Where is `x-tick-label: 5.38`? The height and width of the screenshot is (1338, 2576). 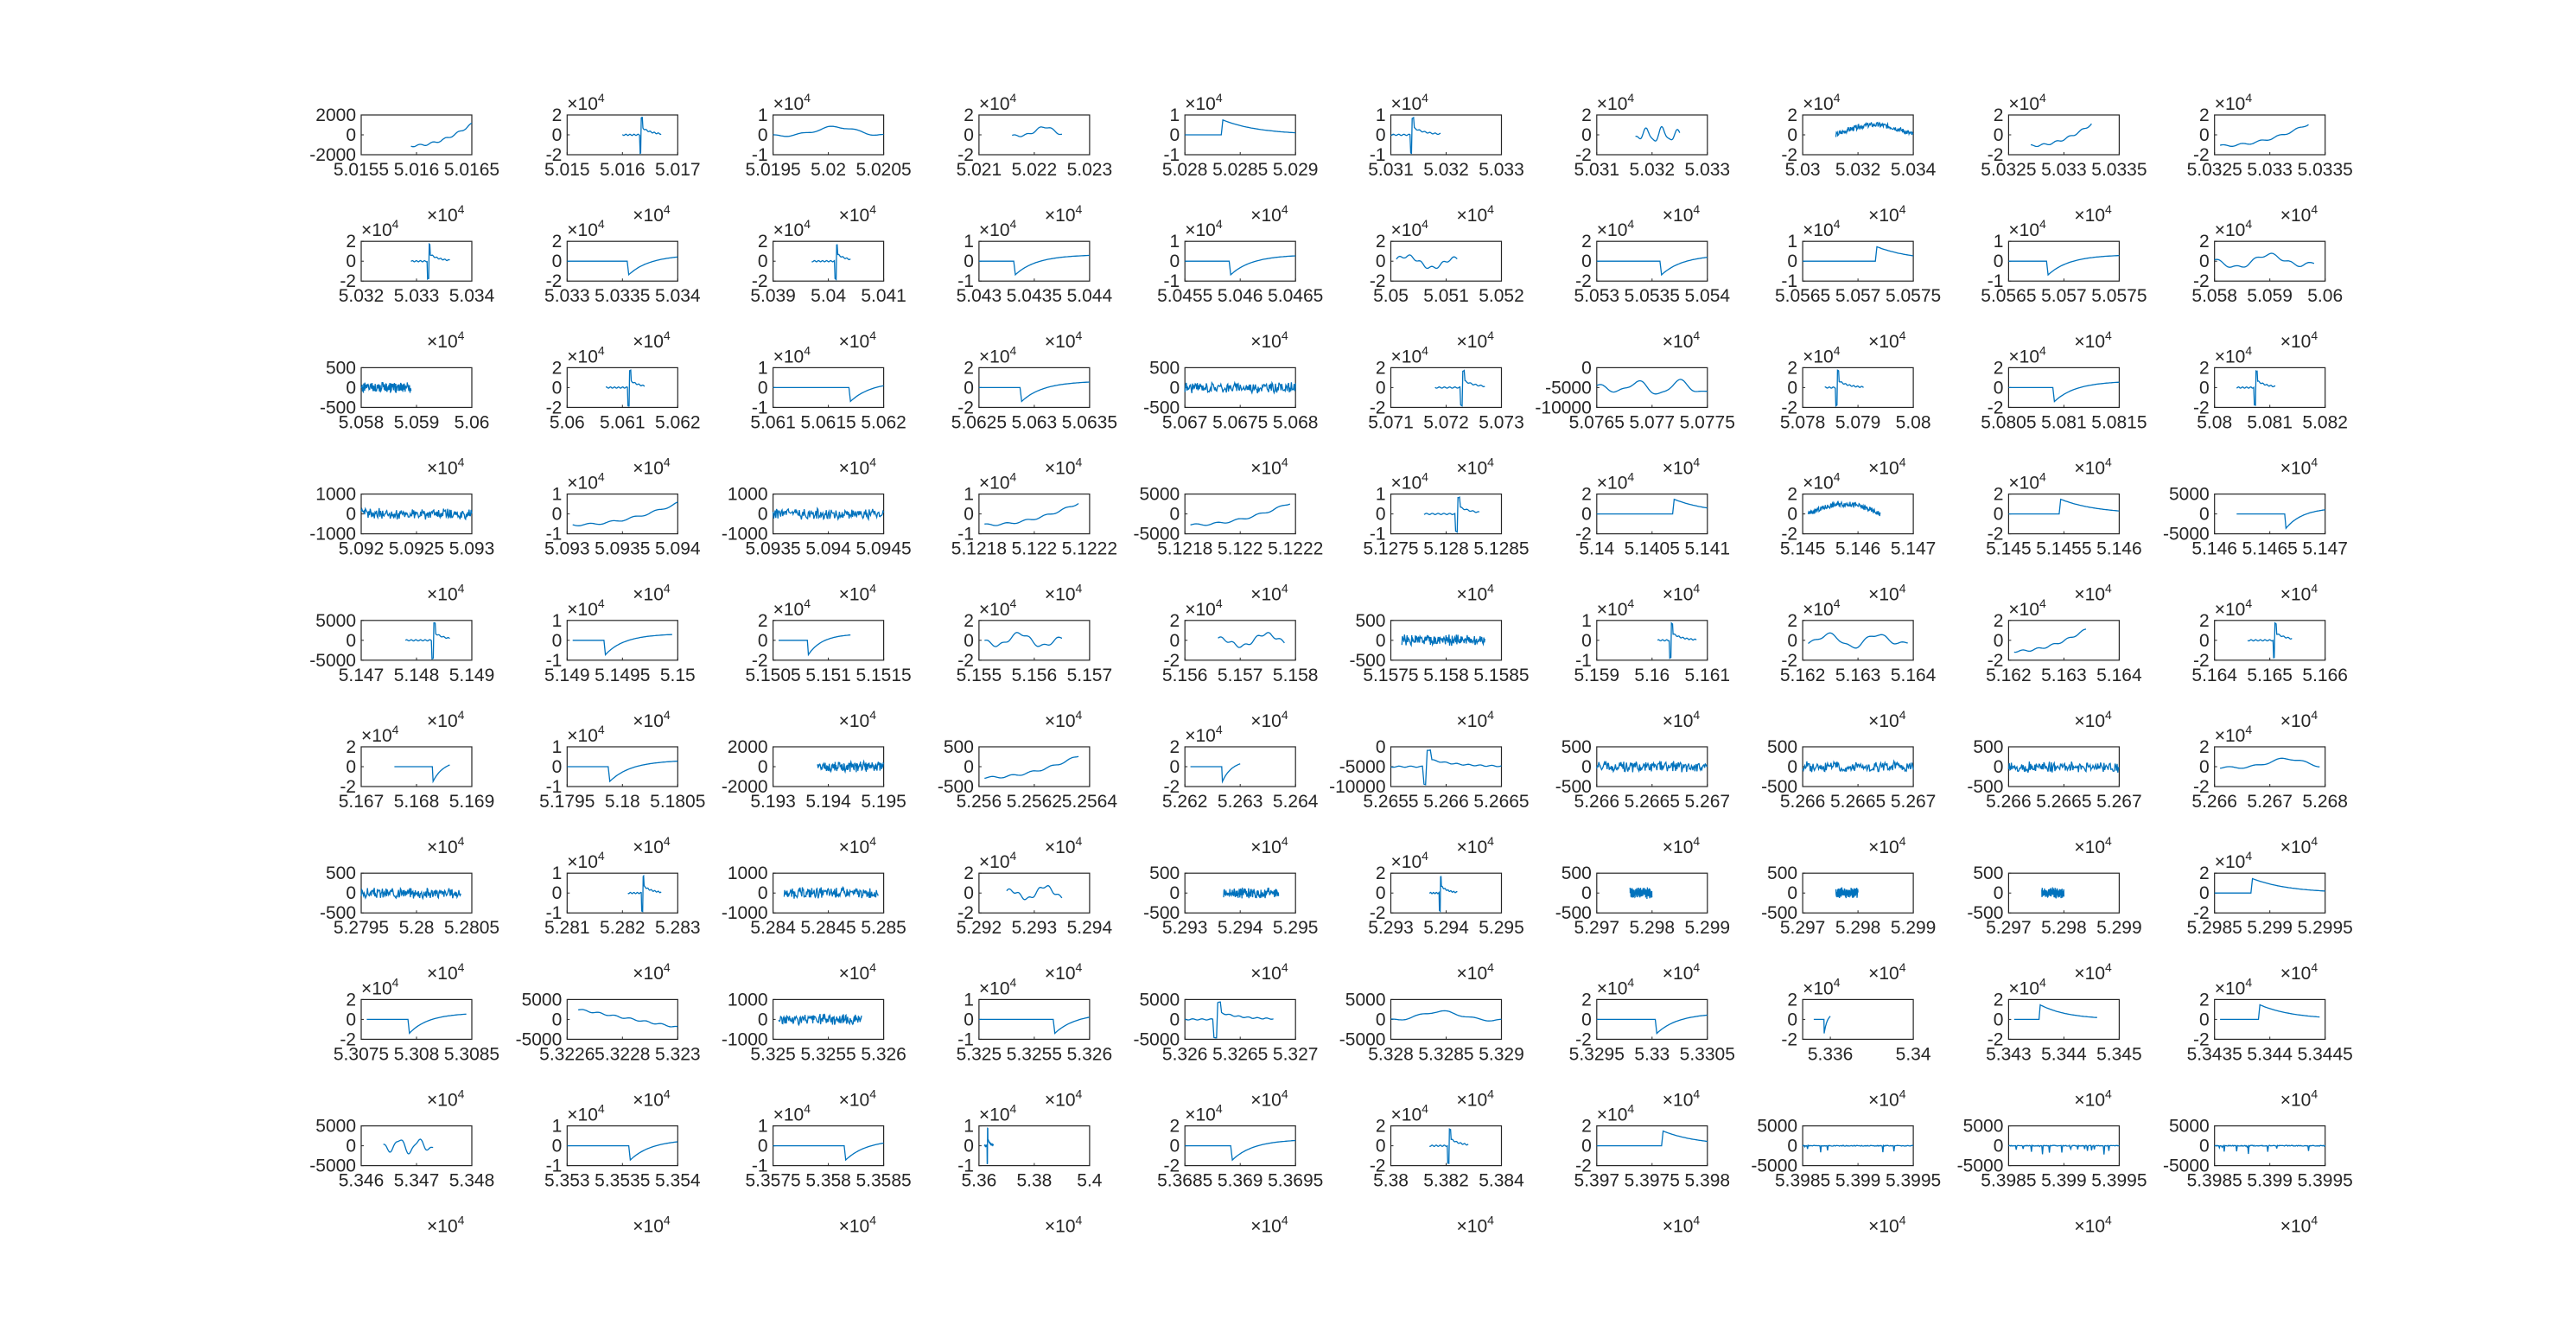
x-tick-label: 5.38 is located at coordinates (1034, 1181).